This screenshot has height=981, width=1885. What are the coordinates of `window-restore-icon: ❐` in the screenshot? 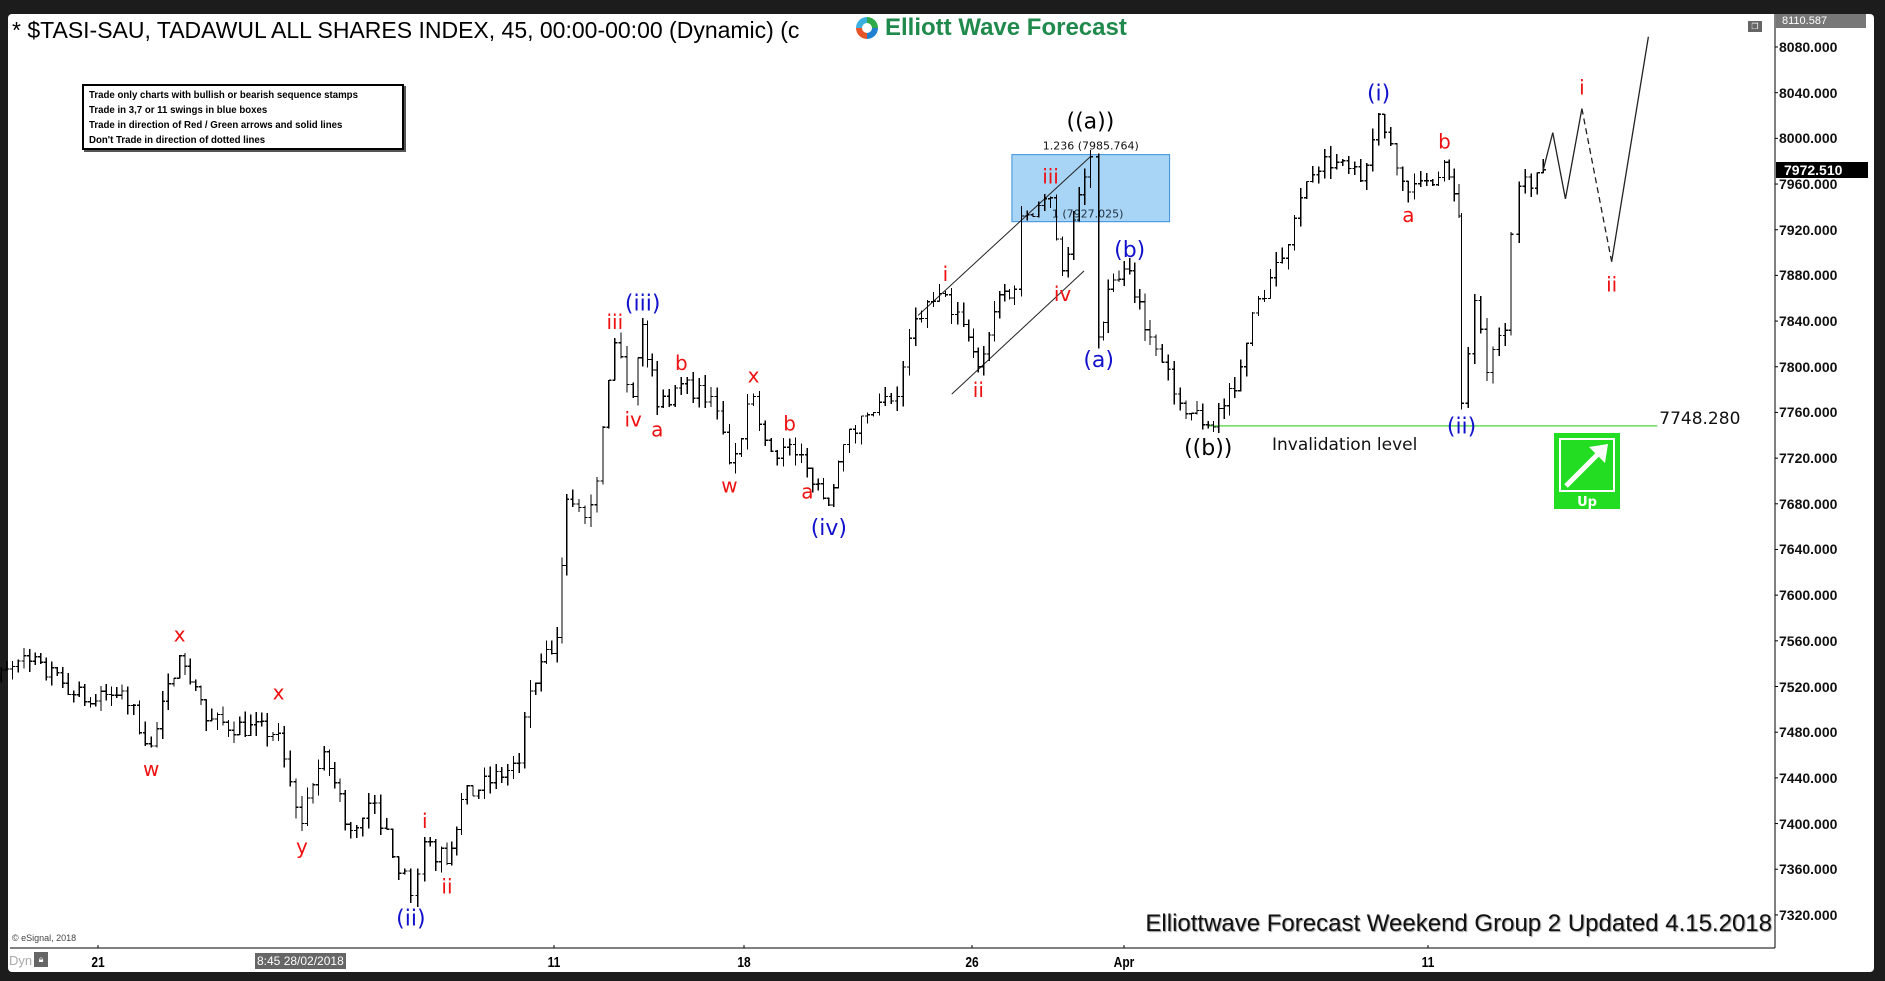 It's located at (1755, 26).